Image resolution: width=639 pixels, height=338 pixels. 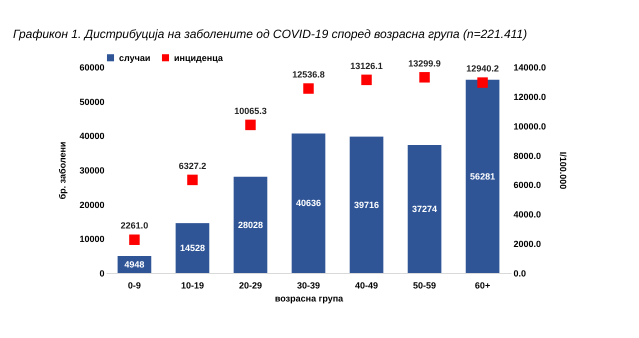 I want to click on y-tick-label: 10000, so click(x=91, y=239).